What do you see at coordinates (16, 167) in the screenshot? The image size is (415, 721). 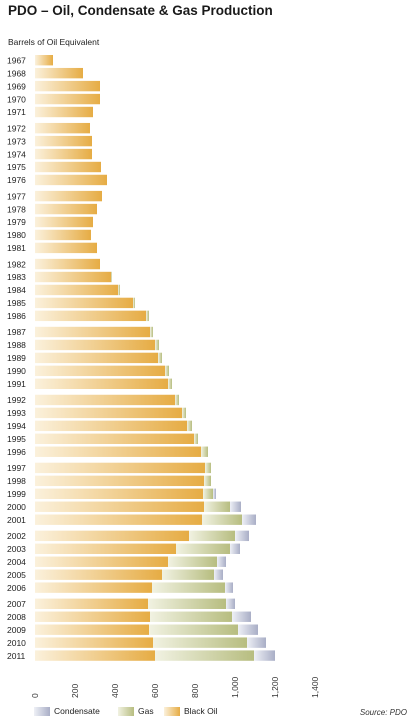 I see `year-label-1975: 1975` at bounding box center [16, 167].